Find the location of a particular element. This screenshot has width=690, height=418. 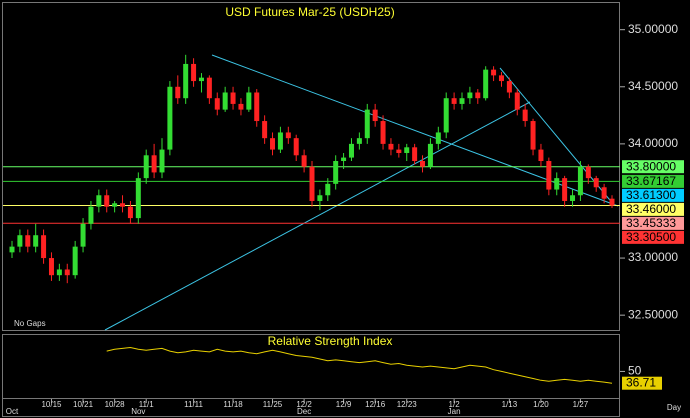

rsi-title: Relative Strength Index is located at coordinates (330, 341).